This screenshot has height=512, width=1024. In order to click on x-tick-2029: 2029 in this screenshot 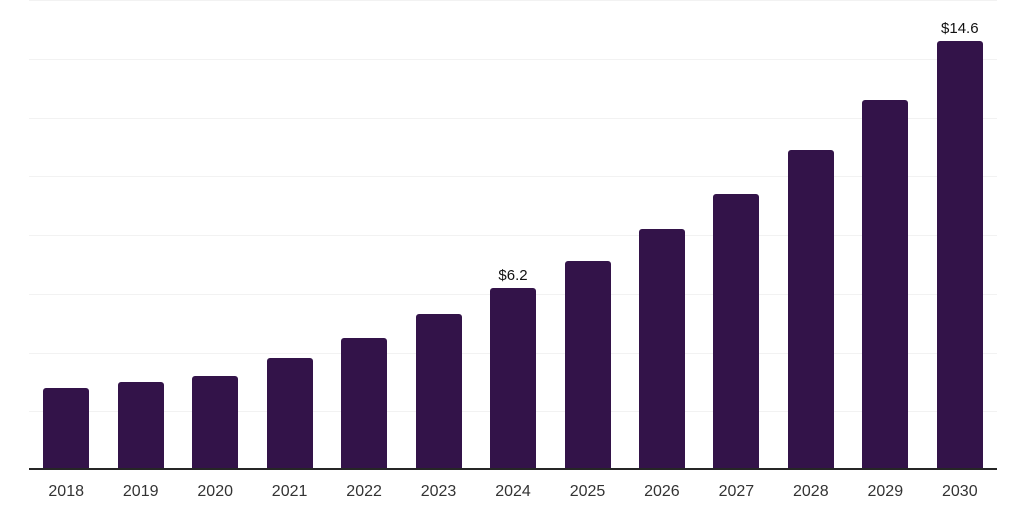, I will do `click(885, 491)`.